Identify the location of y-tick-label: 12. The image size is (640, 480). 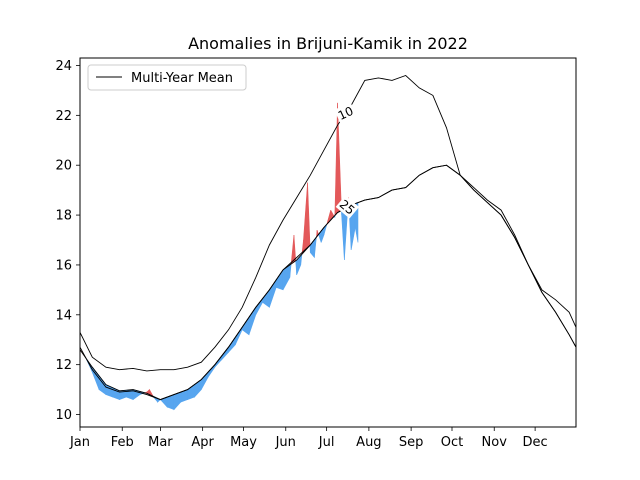
(63, 365).